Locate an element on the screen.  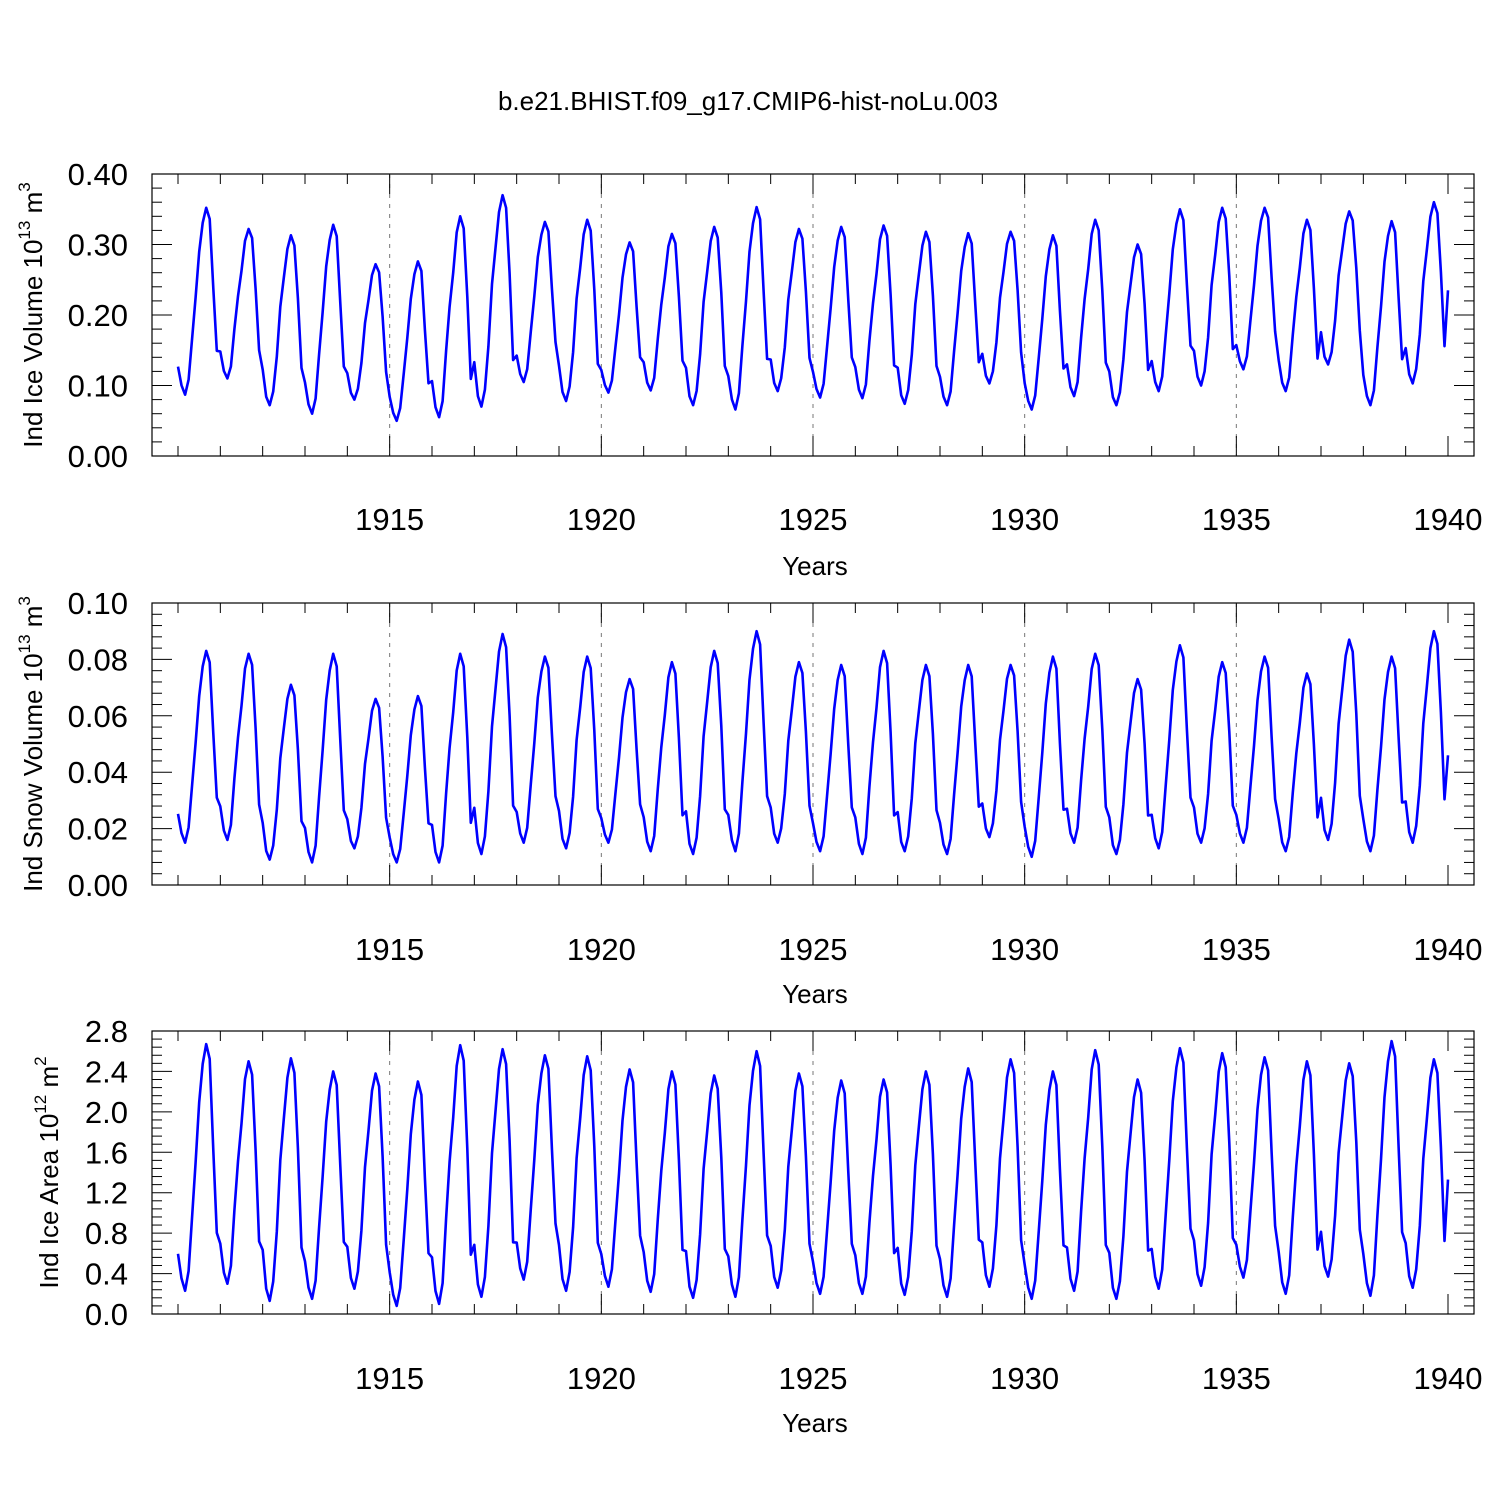
y-tick-label: 0.08 is located at coordinates (98, 659).